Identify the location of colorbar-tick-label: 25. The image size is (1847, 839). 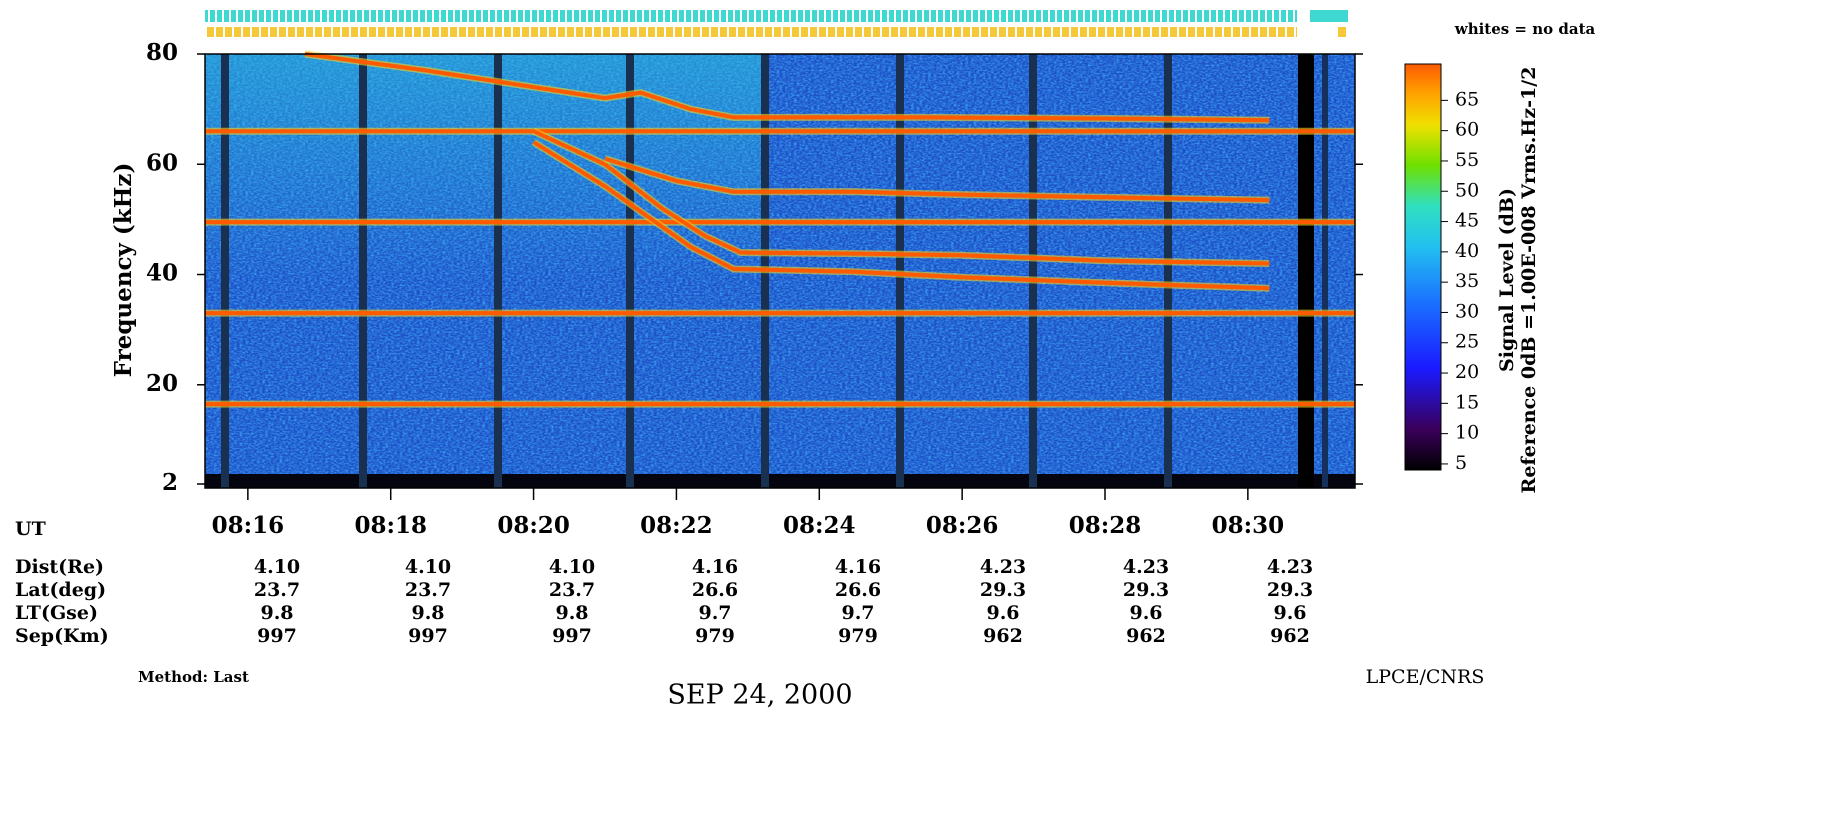
(1467, 342).